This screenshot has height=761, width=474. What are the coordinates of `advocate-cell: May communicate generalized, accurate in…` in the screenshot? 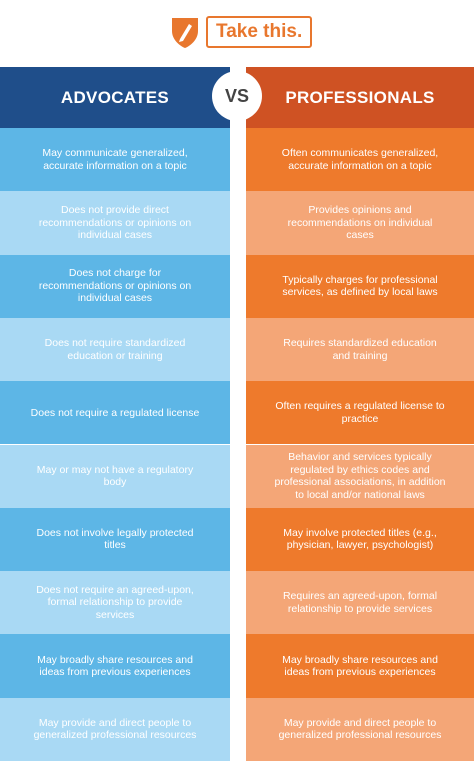 It's located at (115, 160).